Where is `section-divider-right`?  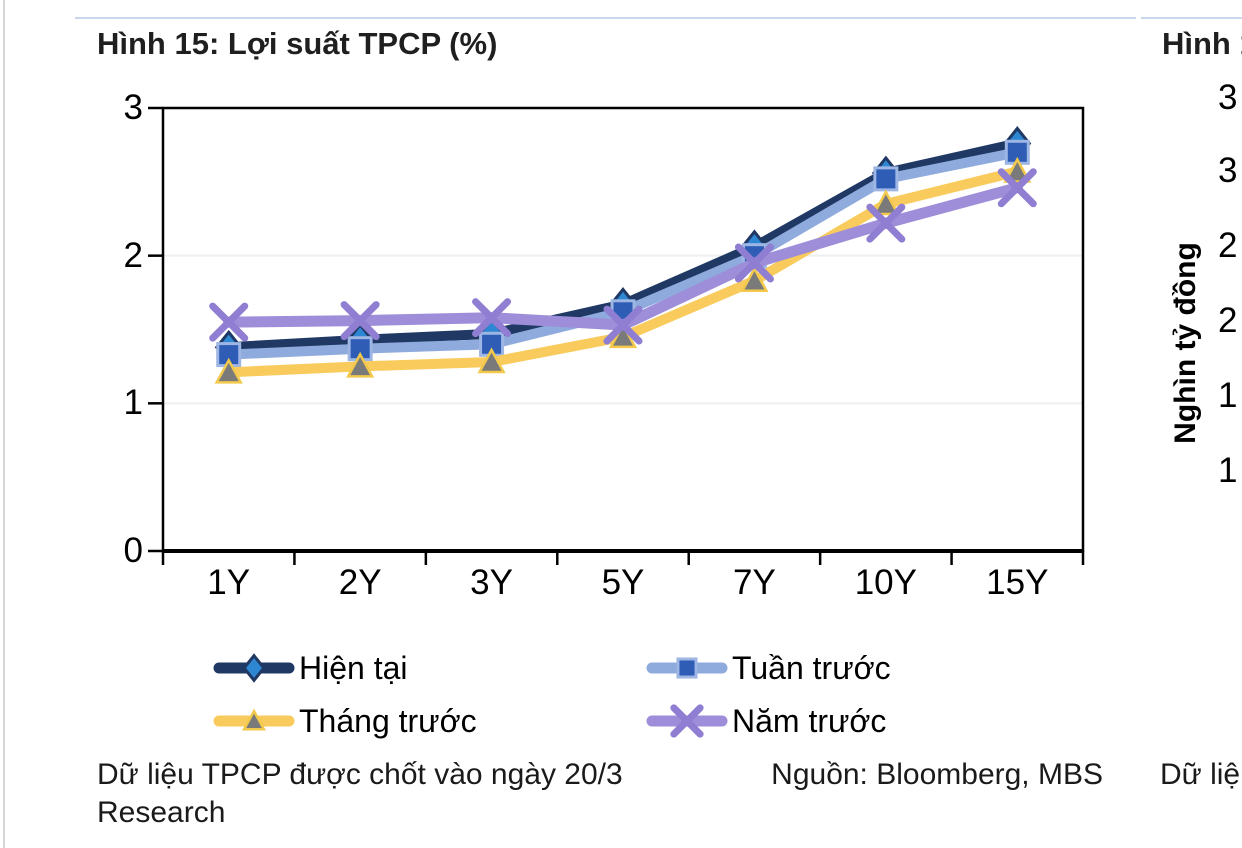 section-divider-right is located at coordinates (1191, 13).